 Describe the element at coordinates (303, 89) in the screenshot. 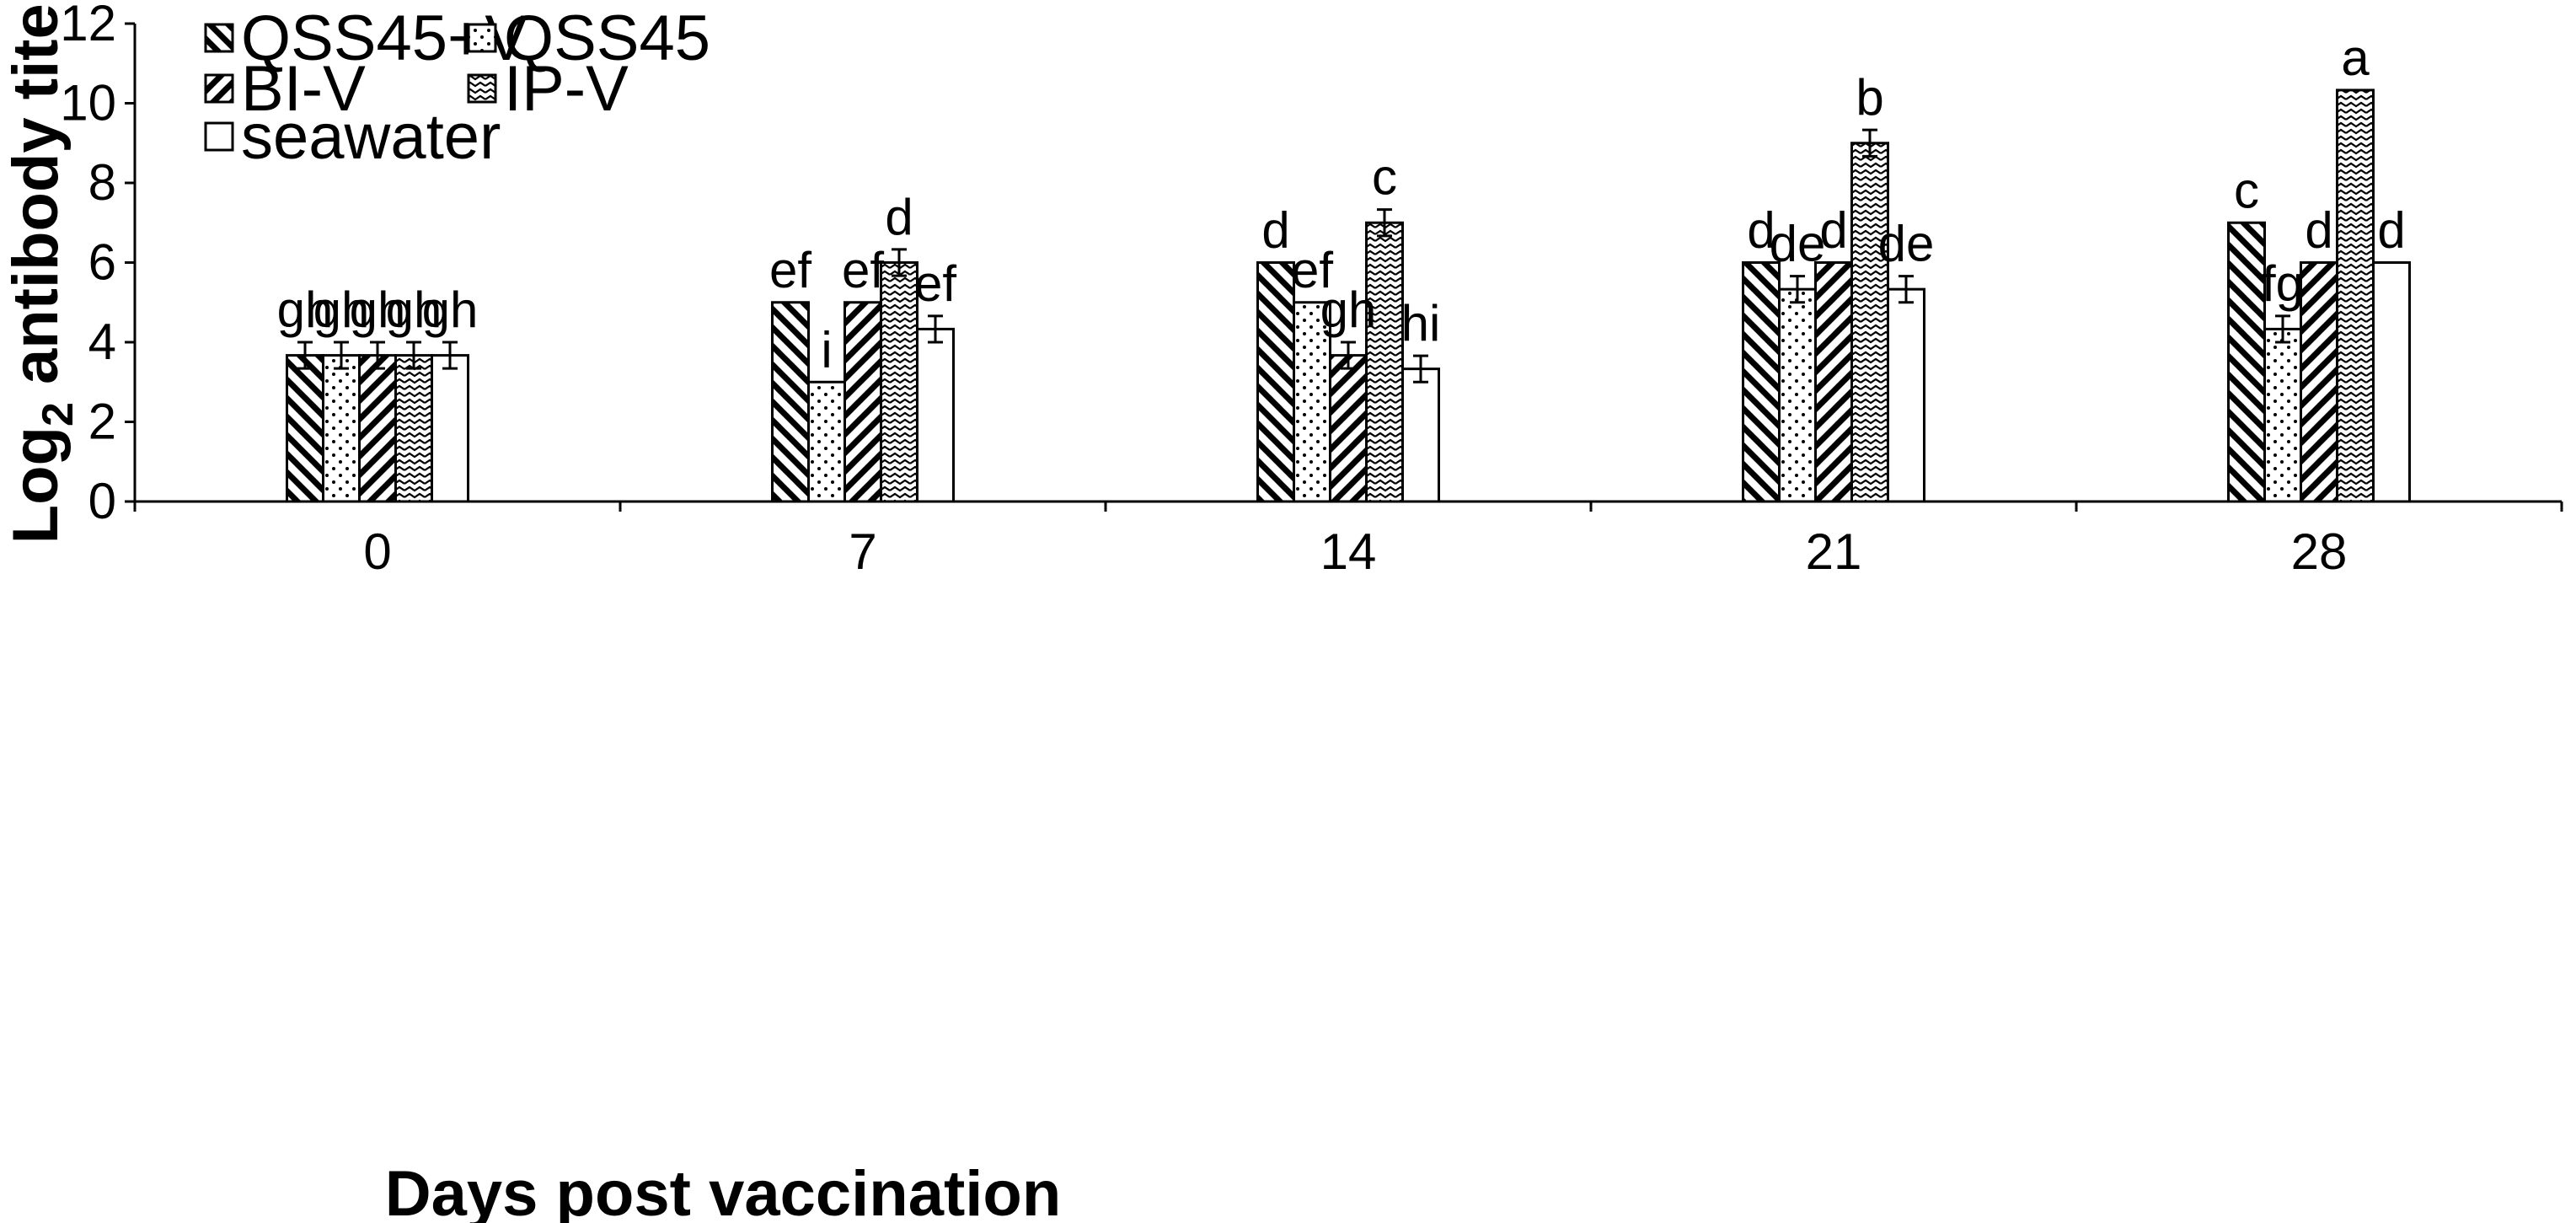

I see `legend-label: BI-V` at that location.